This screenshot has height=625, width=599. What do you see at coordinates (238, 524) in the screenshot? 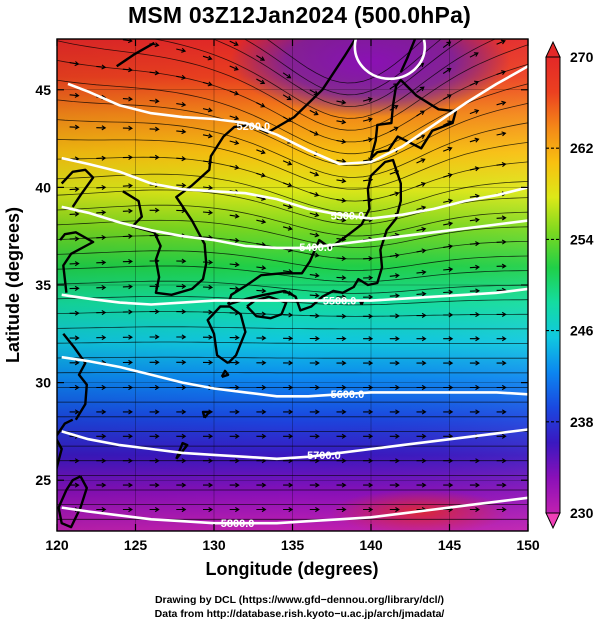
I see `contour-label: 5800.0` at bounding box center [238, 524].